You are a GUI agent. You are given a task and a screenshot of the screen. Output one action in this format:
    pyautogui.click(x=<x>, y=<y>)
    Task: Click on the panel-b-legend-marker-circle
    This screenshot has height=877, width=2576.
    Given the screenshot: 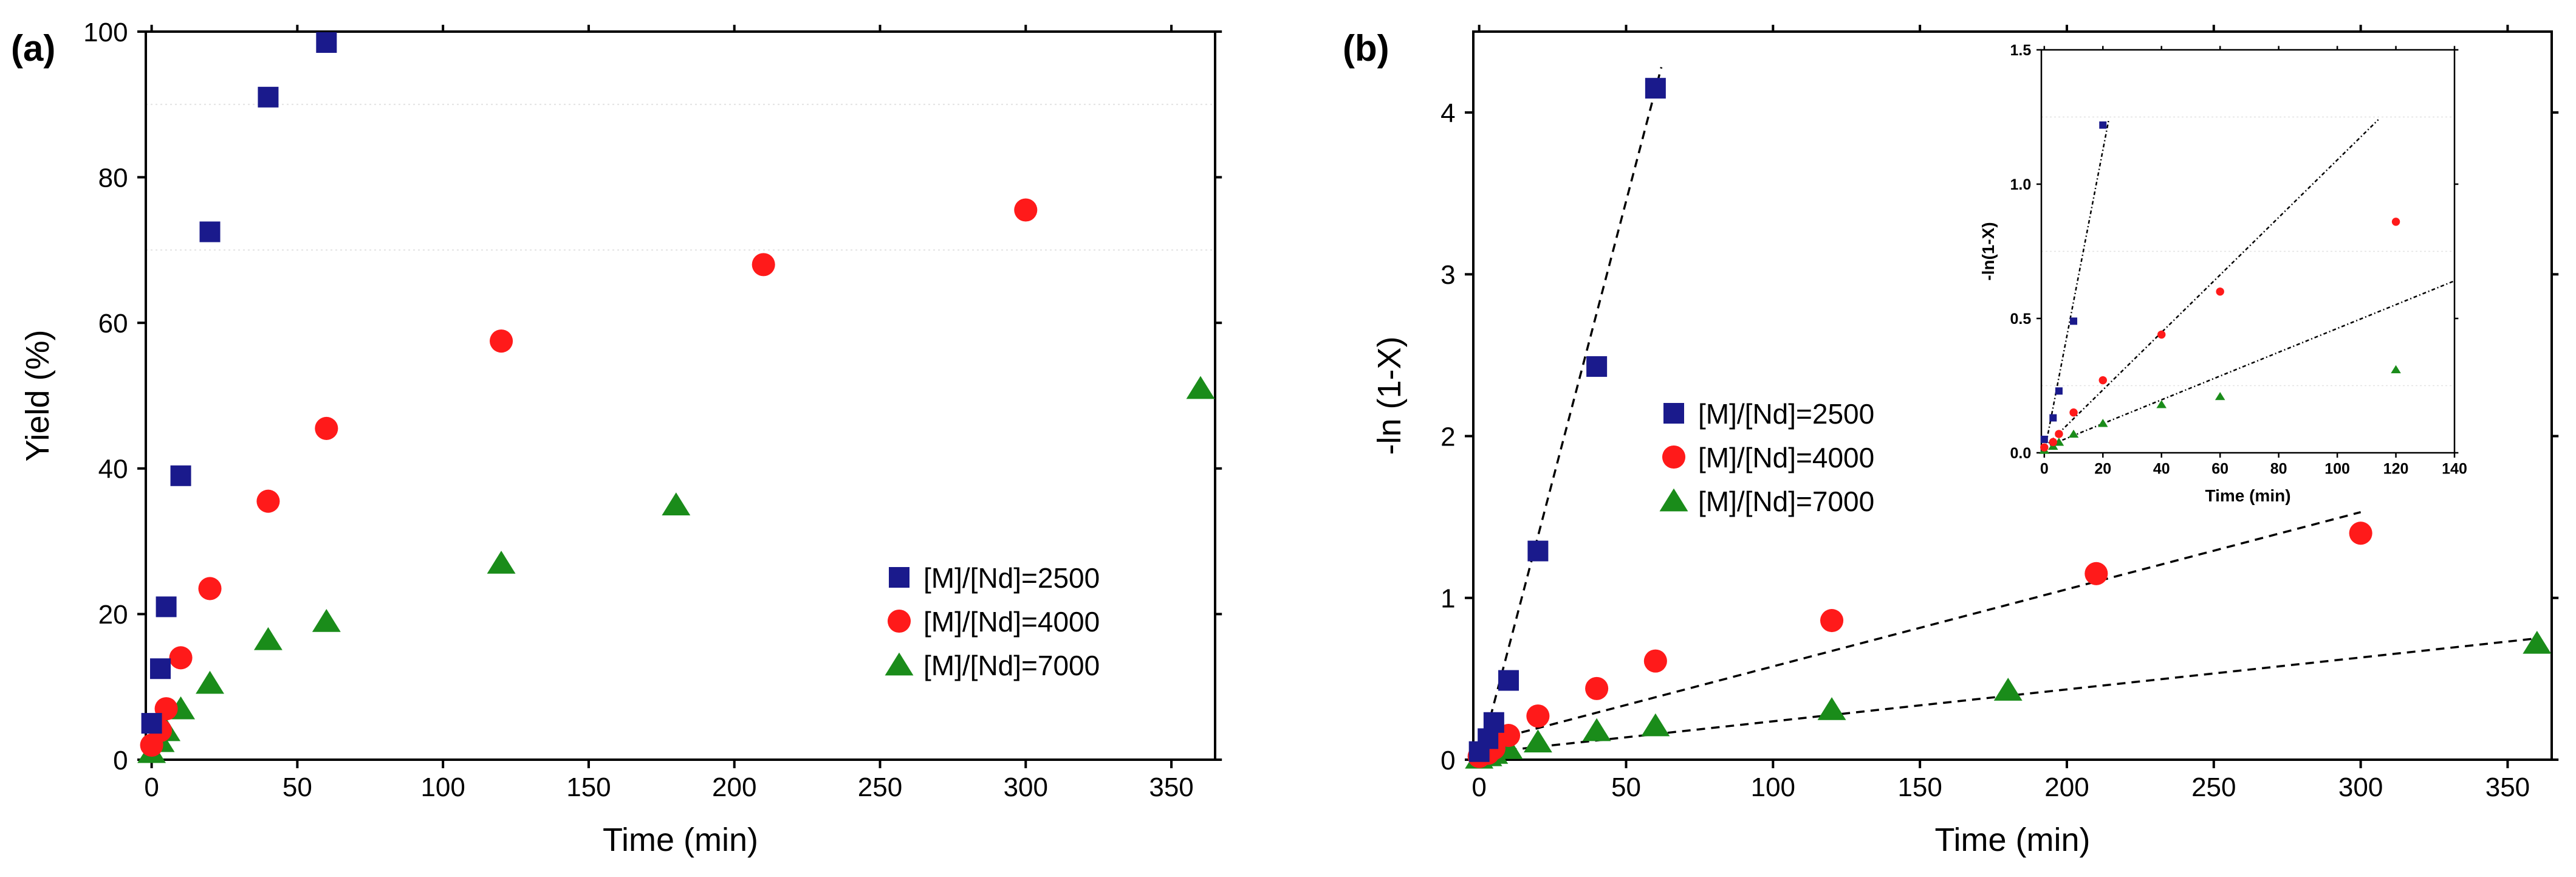 What is the action you would take?
    pyautogui.click(x=1674, y=457)
    